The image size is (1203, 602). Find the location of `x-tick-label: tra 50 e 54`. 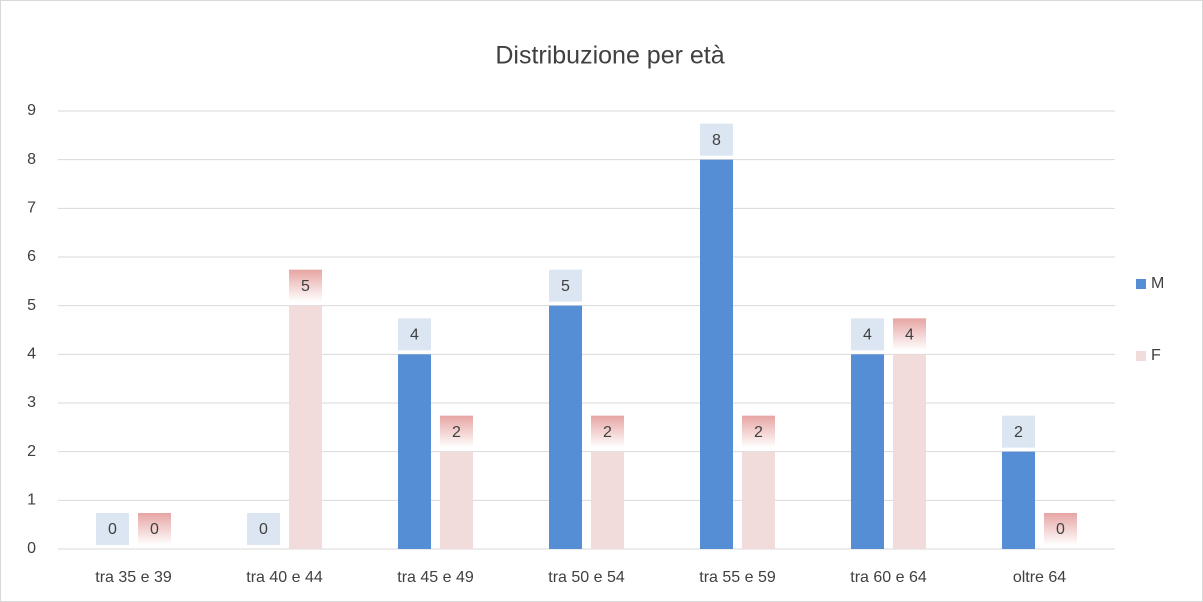

x-tick-label: tra 50 e 54 is located at coordinates (586, 577).